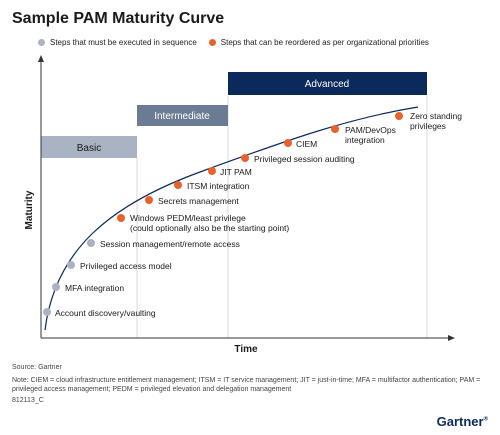 This screenshot has height=435, width=500. I want to click on stage-band-basic, so click(89, 147).